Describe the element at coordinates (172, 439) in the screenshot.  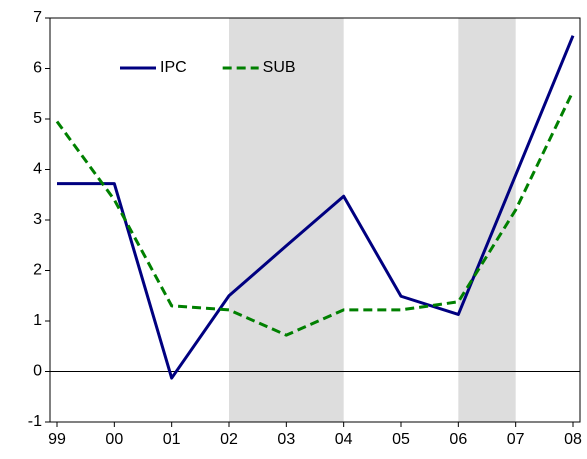
I see `x-tick-label: 01` at that location.